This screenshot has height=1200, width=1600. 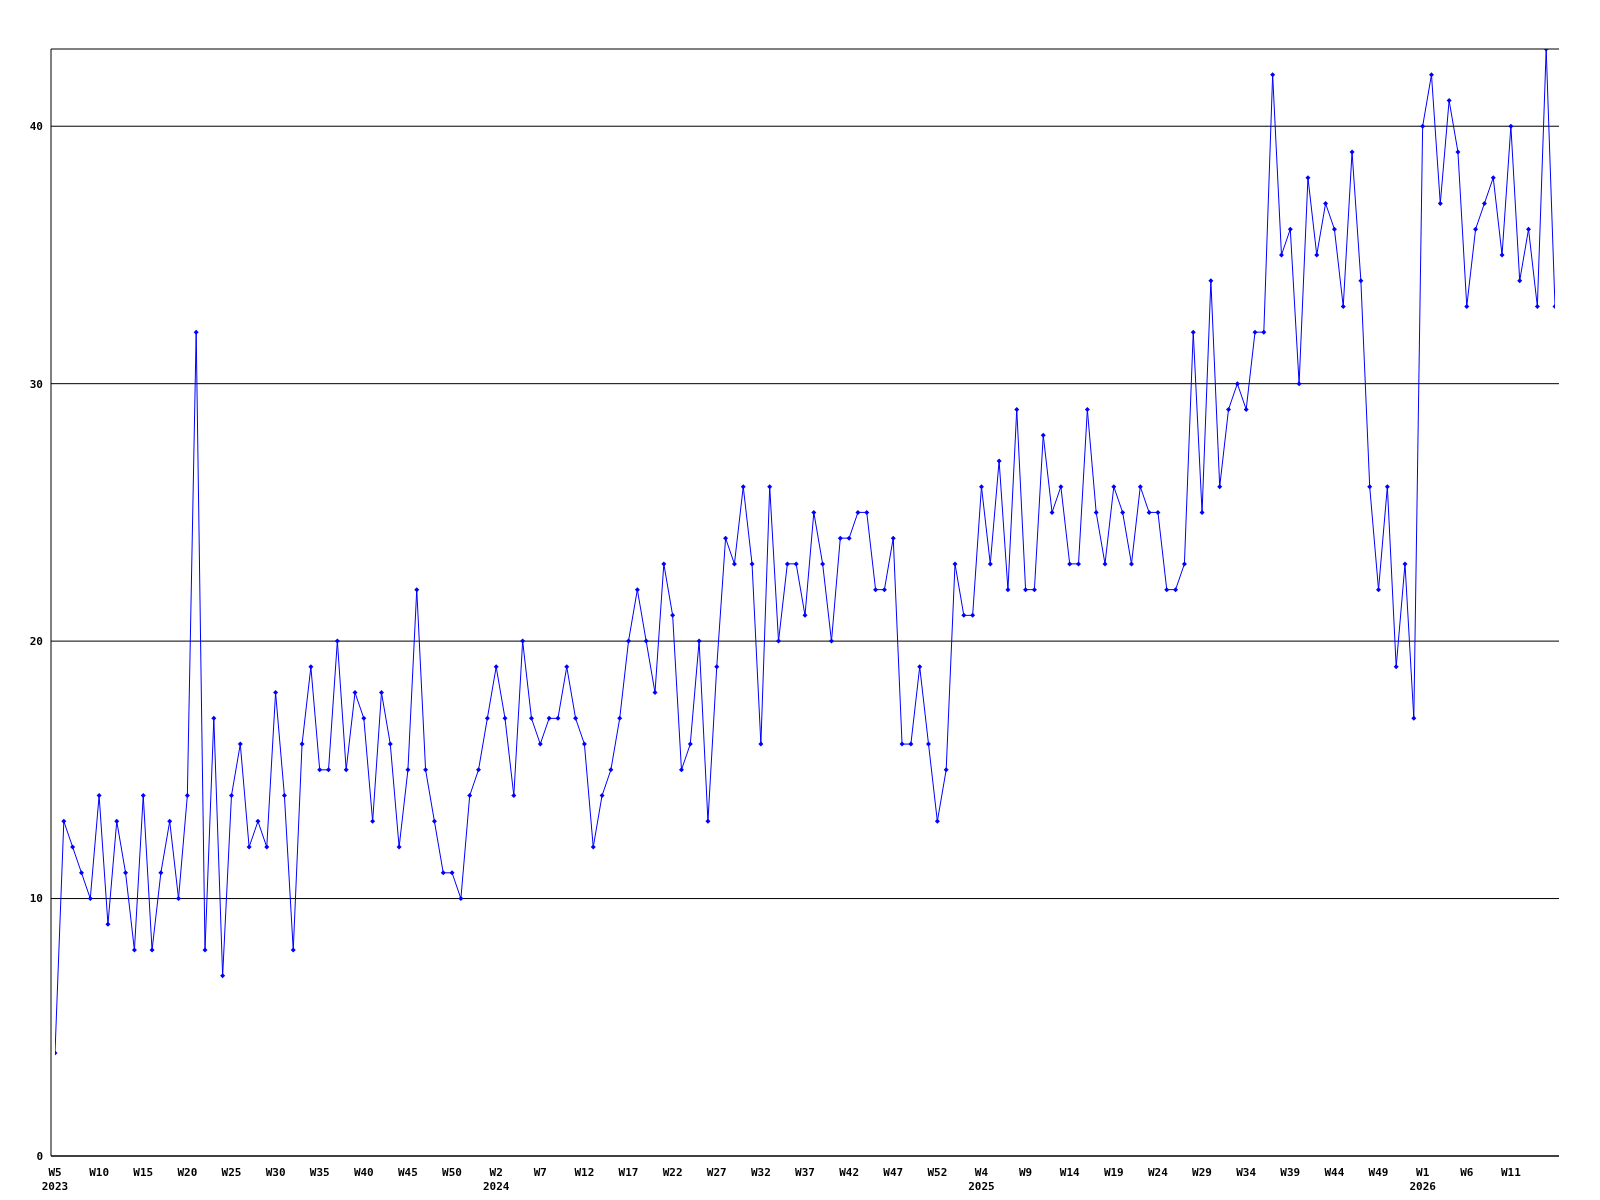 What do you see at coordinates (231, 1172) in the screenshot?
I see `x-tick-label: W25` at bounding box center [231, 1172].